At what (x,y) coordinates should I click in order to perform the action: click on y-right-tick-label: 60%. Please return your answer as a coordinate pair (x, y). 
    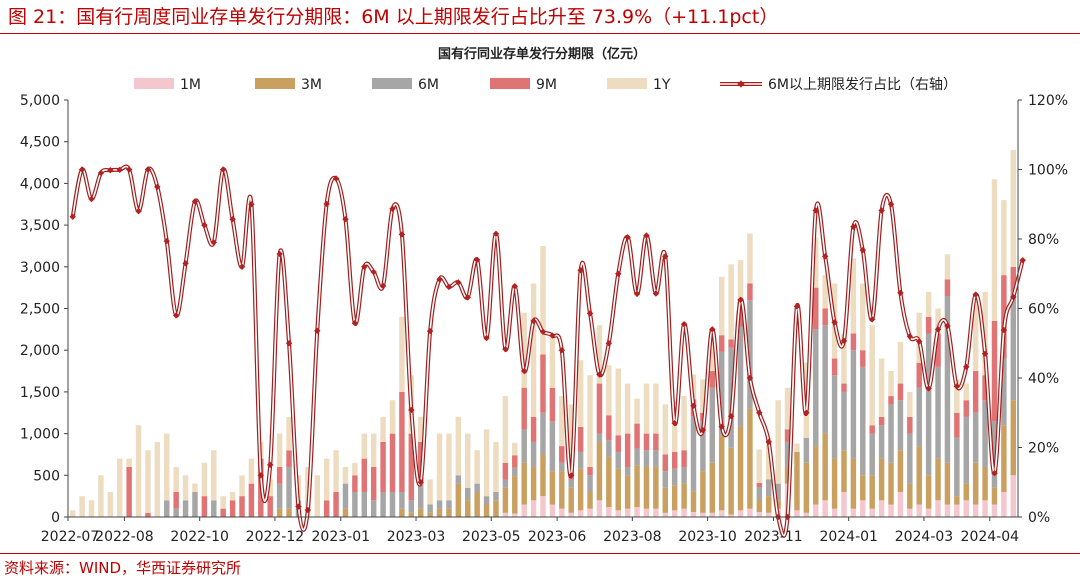
    Looking at the image, I should click on (1043, 310).